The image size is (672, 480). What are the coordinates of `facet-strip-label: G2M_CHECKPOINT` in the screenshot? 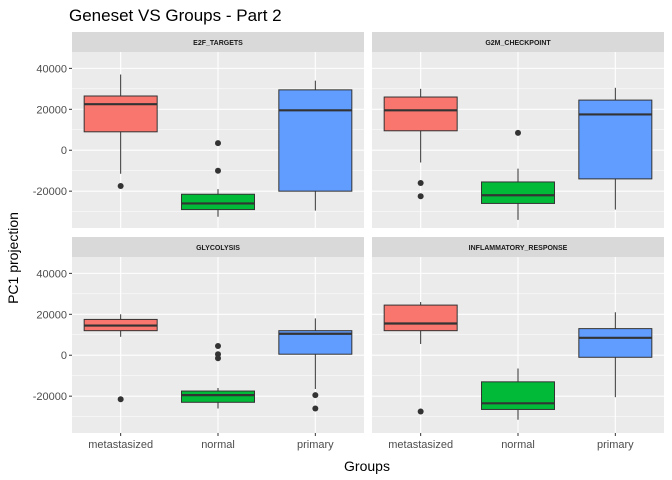 It's located at (518, 43).